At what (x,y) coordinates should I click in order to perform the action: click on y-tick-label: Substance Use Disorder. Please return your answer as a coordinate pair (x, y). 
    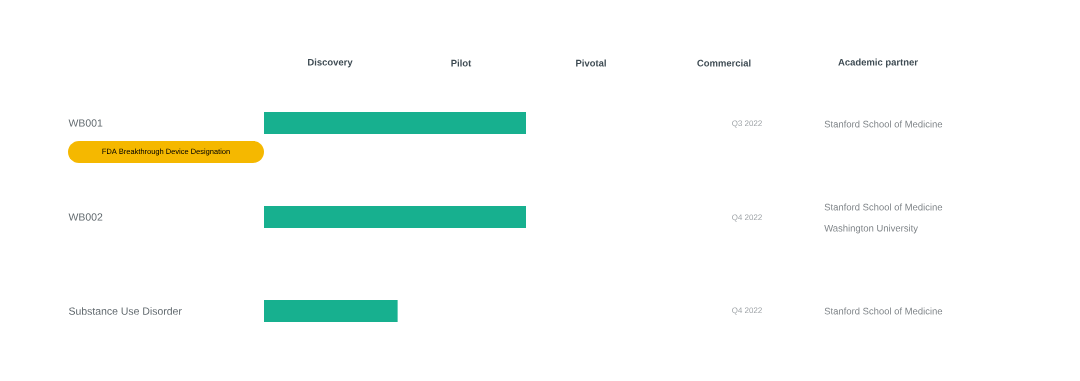
    Looking at the image, I should click on (125, 311).